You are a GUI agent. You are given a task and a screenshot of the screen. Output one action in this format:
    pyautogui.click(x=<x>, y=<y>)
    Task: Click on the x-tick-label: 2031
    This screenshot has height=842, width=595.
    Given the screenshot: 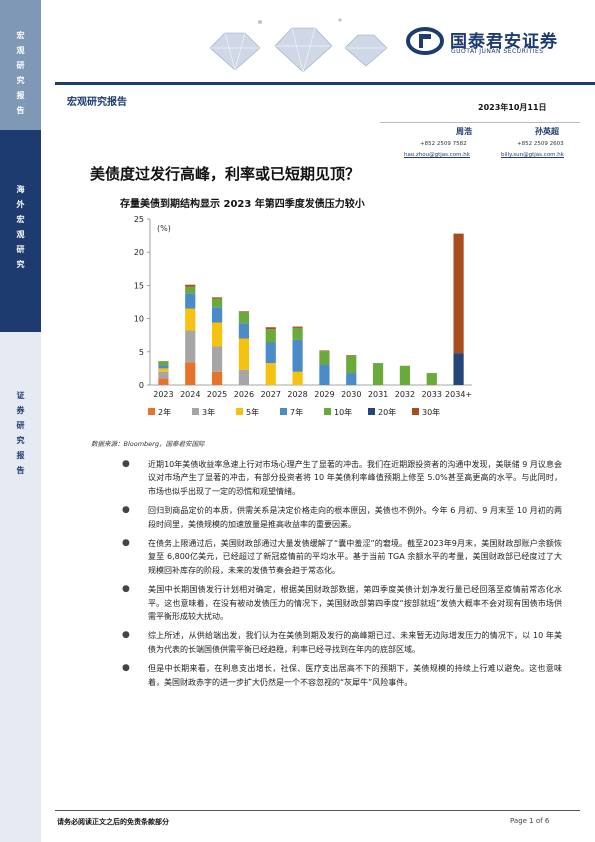 What is the action you would take?
    pyautogui.click(x=378, y=394)
    